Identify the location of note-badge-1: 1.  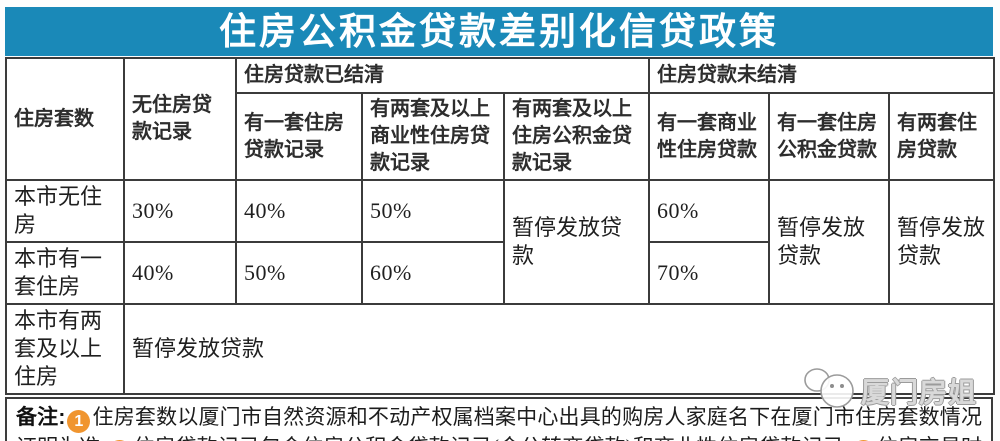
(79, 421).